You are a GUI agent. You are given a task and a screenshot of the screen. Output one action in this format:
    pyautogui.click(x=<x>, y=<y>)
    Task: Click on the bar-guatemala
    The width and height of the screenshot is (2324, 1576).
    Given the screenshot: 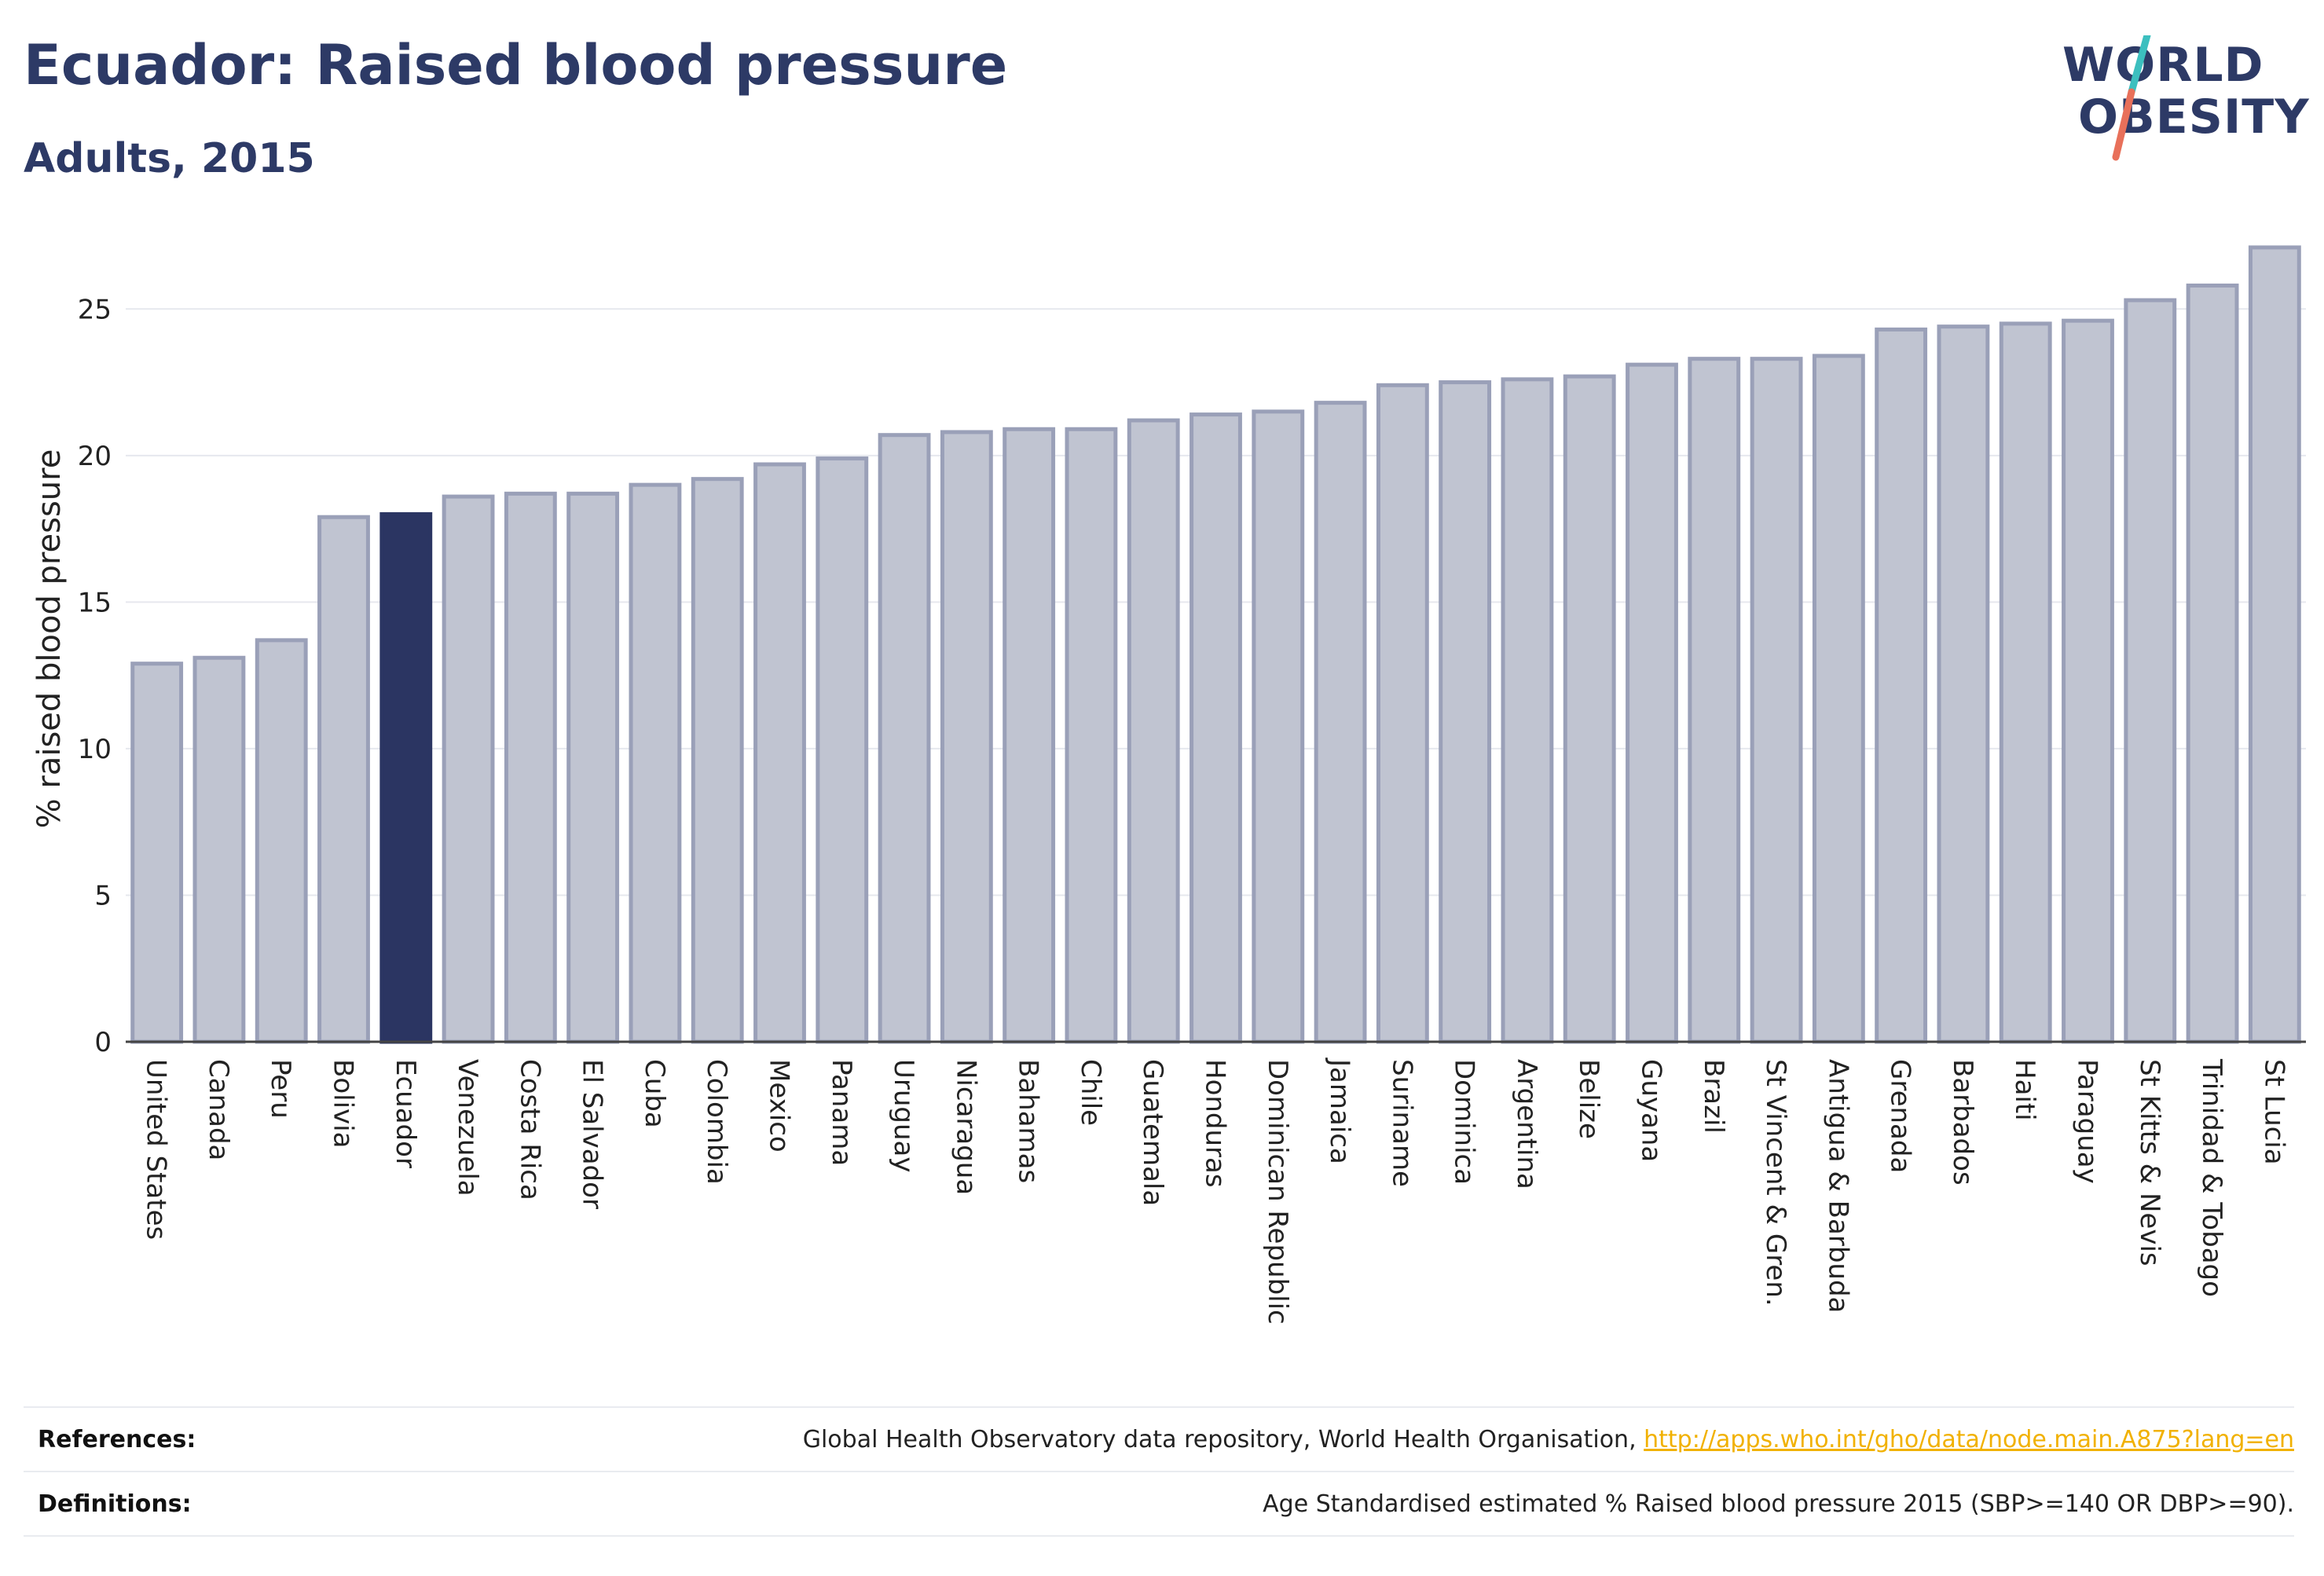 What is the action you would take?
    pyautogui.click(x=1153, y=731)
    